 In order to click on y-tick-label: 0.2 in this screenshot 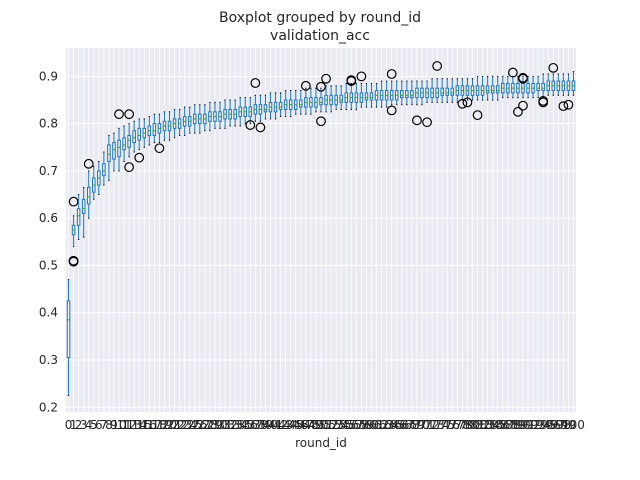, I will do `click(48, 407)`.